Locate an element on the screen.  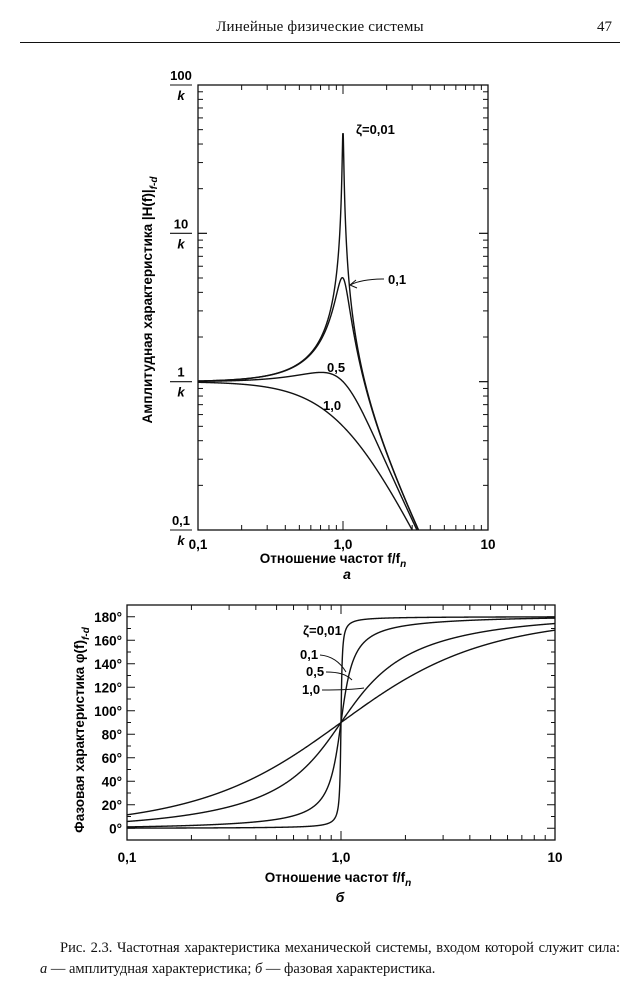
amplitude-curve-label-0-1: 0,1 is located at coordinates (397, 279).